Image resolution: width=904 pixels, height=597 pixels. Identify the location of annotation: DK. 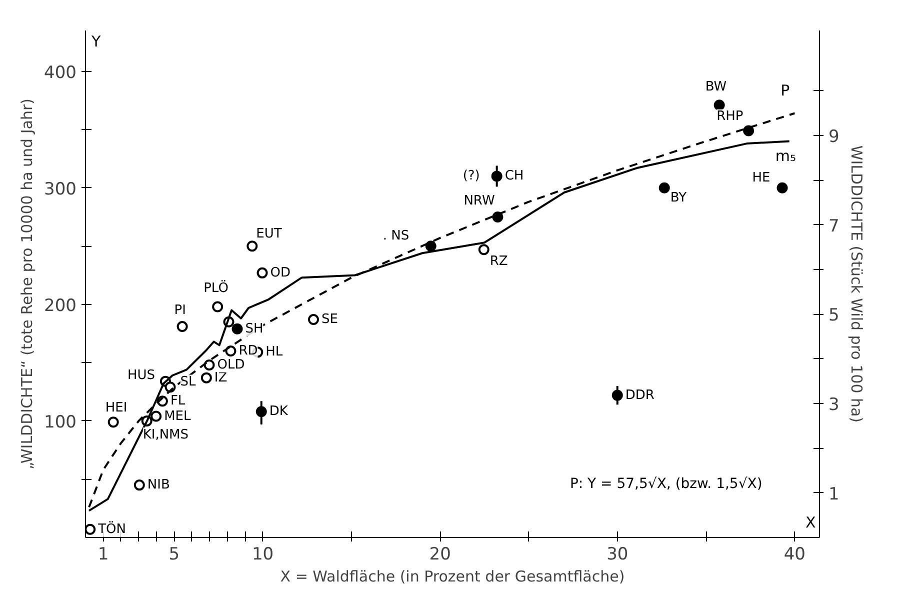
(278, 412).